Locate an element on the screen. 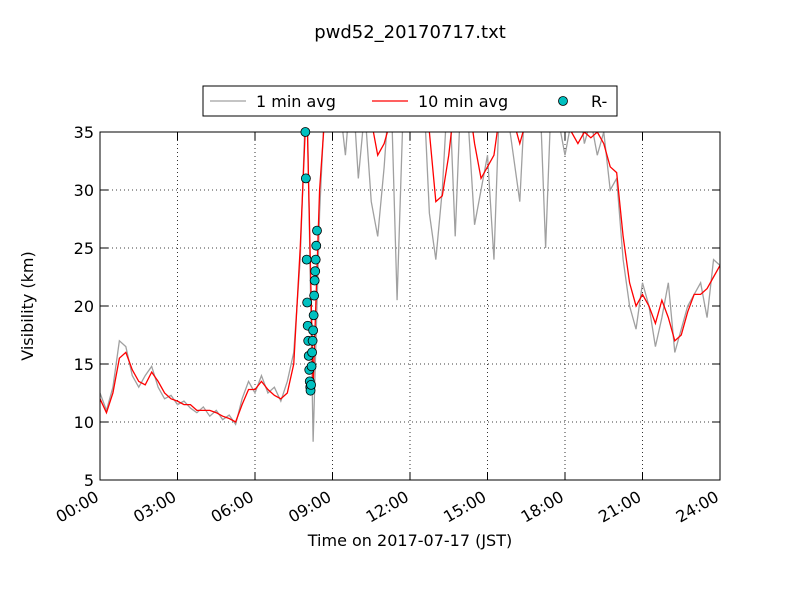 Image resolution: width=800 pixels, height=600 pixels. y-tick-label: 10 is located at coordinates (84, 422).